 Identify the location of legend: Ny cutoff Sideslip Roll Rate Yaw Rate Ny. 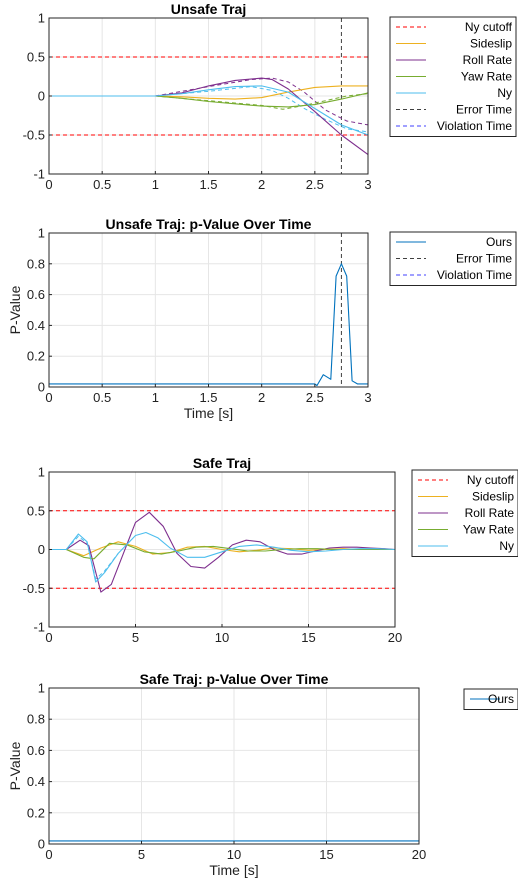
(464, 513).